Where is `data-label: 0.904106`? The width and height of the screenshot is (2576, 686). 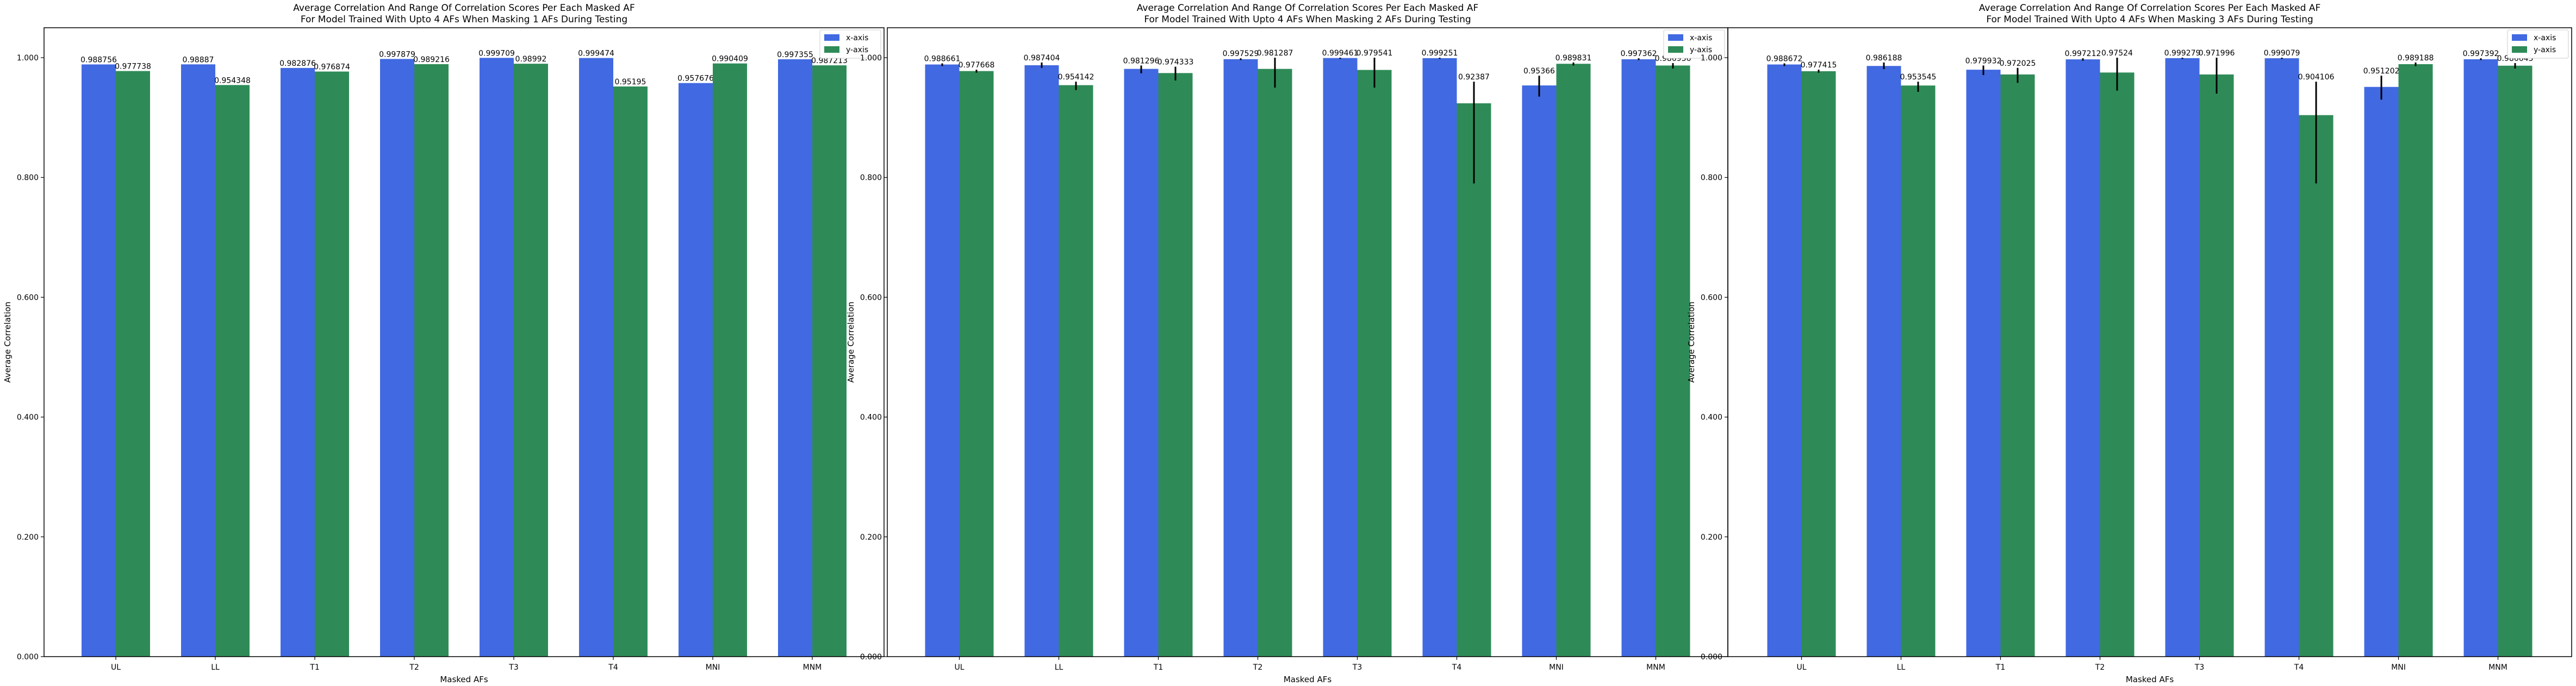
data-label: 0.904106 is located at coordinates (2316, 77).